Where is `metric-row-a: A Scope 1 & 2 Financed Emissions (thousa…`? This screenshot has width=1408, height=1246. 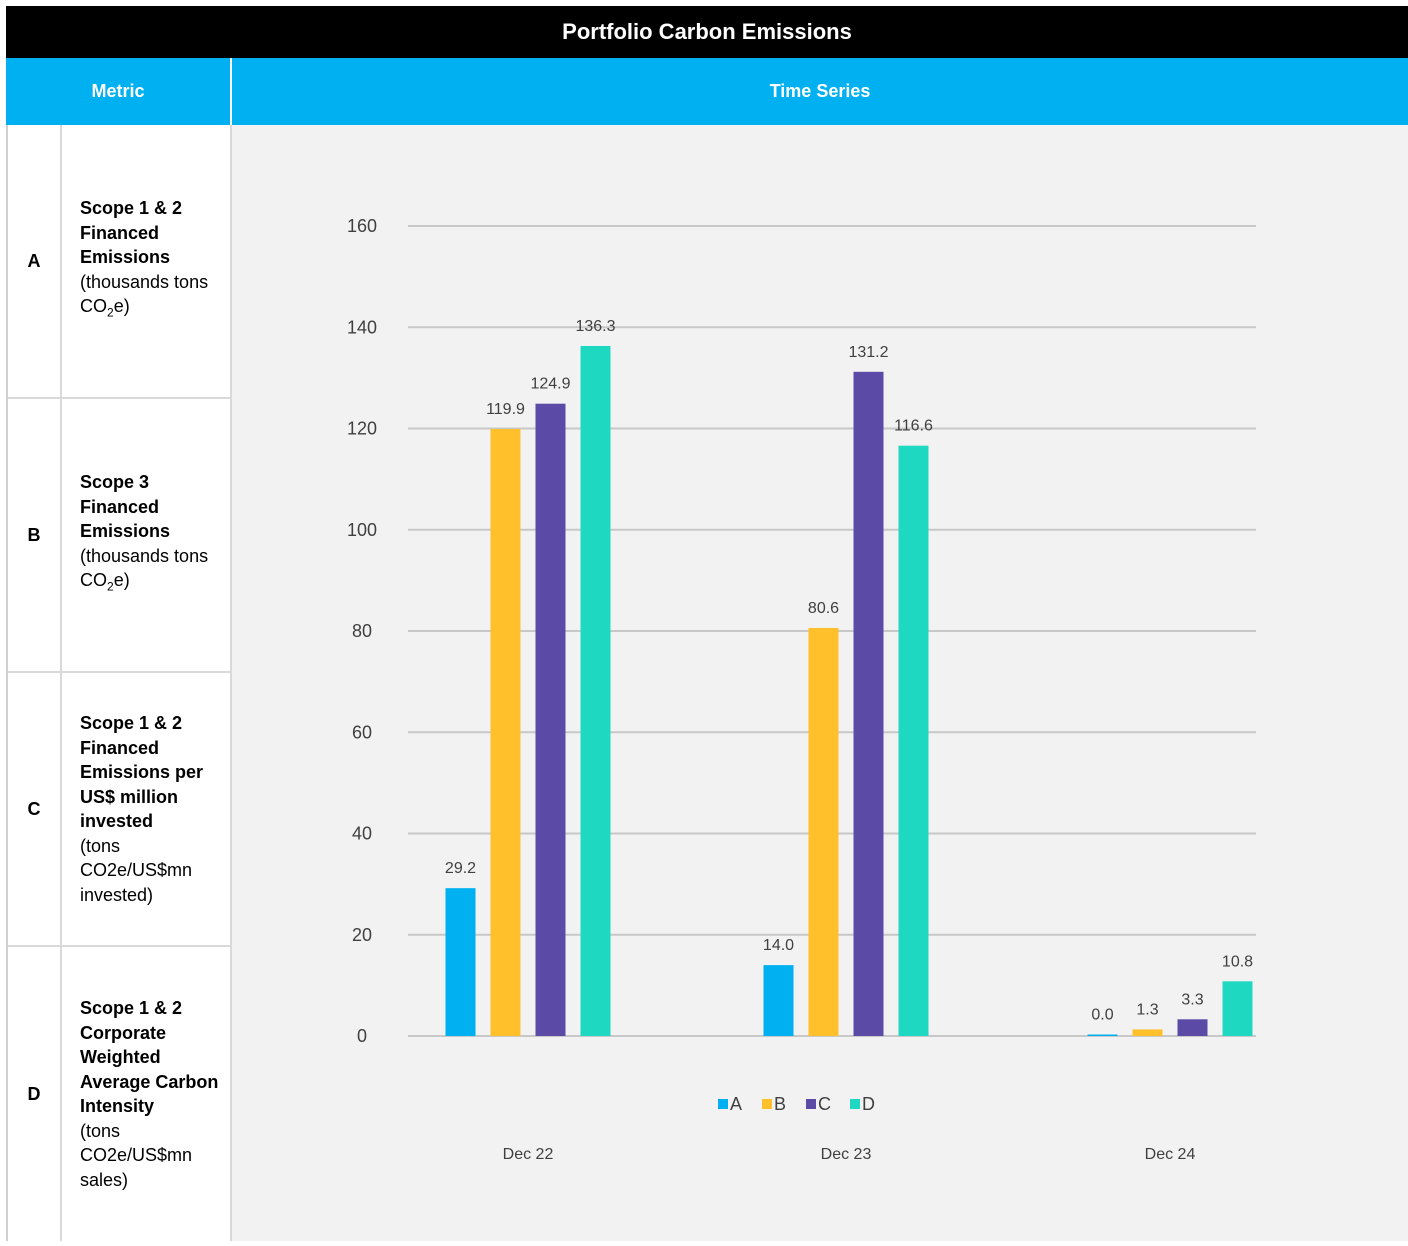 metric-row-a: A Scope 1 & 2 Financed Emissions (thousa… is located at coordinates (120, 262).